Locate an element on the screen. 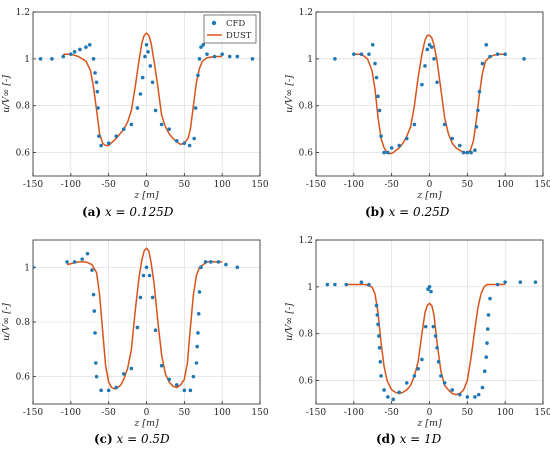 This screenshot has height=454, width=550. caption-c-letter: (c) is located at coordinates (103, 439).